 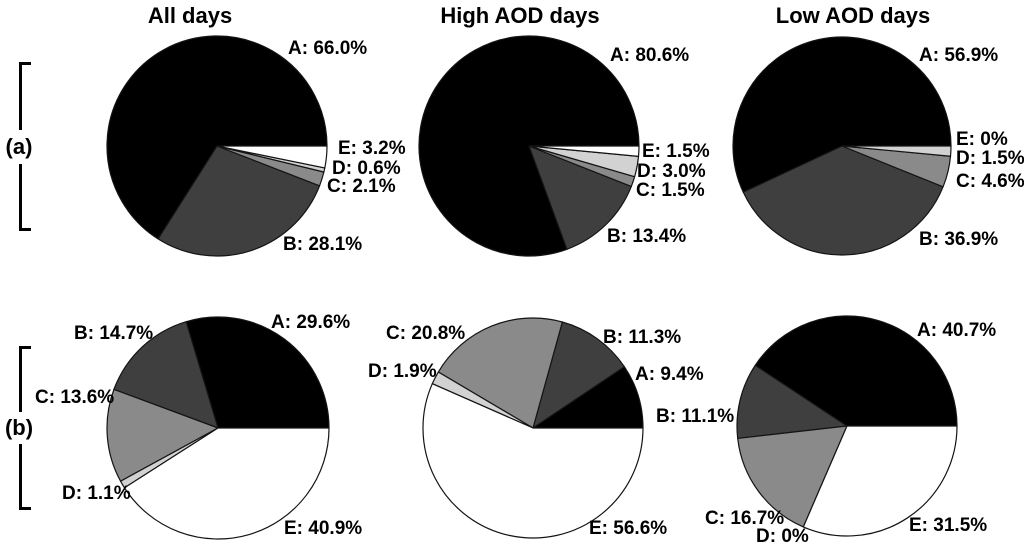 What do you see at coordinates (372, 148) in the screenshot?
I see `pie-0-slice-label-E: E: 3.2%` at bounding box center [372, 148].